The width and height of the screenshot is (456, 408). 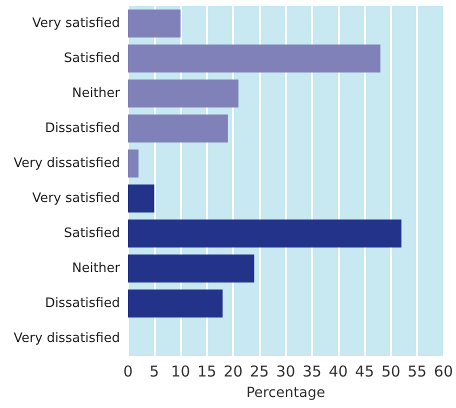 What do you see at coordinates (128, 371) in the screenshot?
I see `x-tick-label: 0` at bounding box center [128, 371].